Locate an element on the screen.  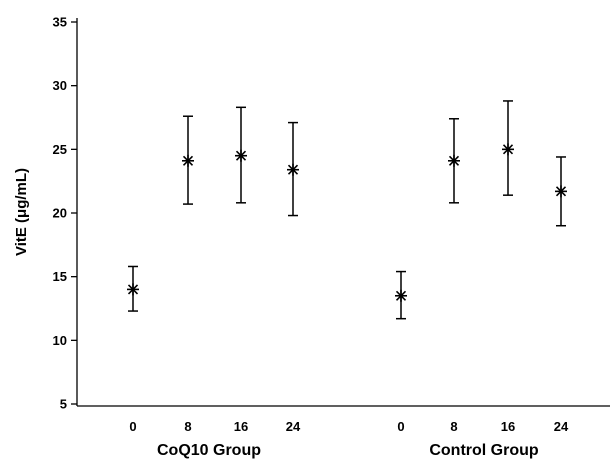
group-labels: CoQ10 Group Control Group is located at coordinates (348, 450).